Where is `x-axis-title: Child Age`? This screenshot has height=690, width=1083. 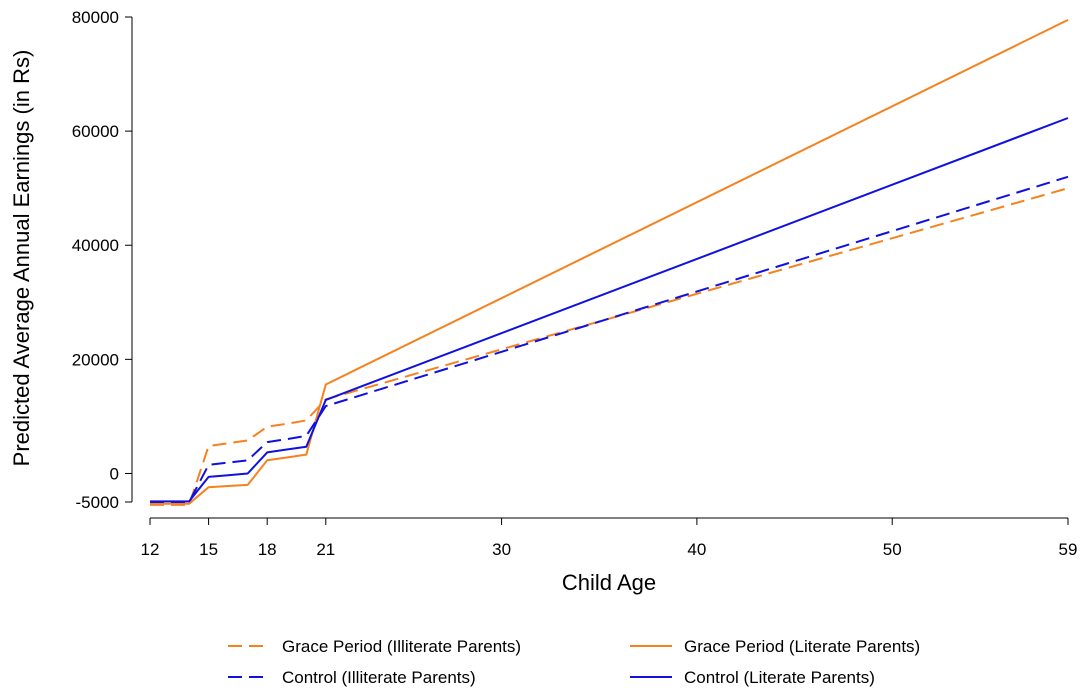 x-axis-title: Child Age is located at coordinates (609, 582).